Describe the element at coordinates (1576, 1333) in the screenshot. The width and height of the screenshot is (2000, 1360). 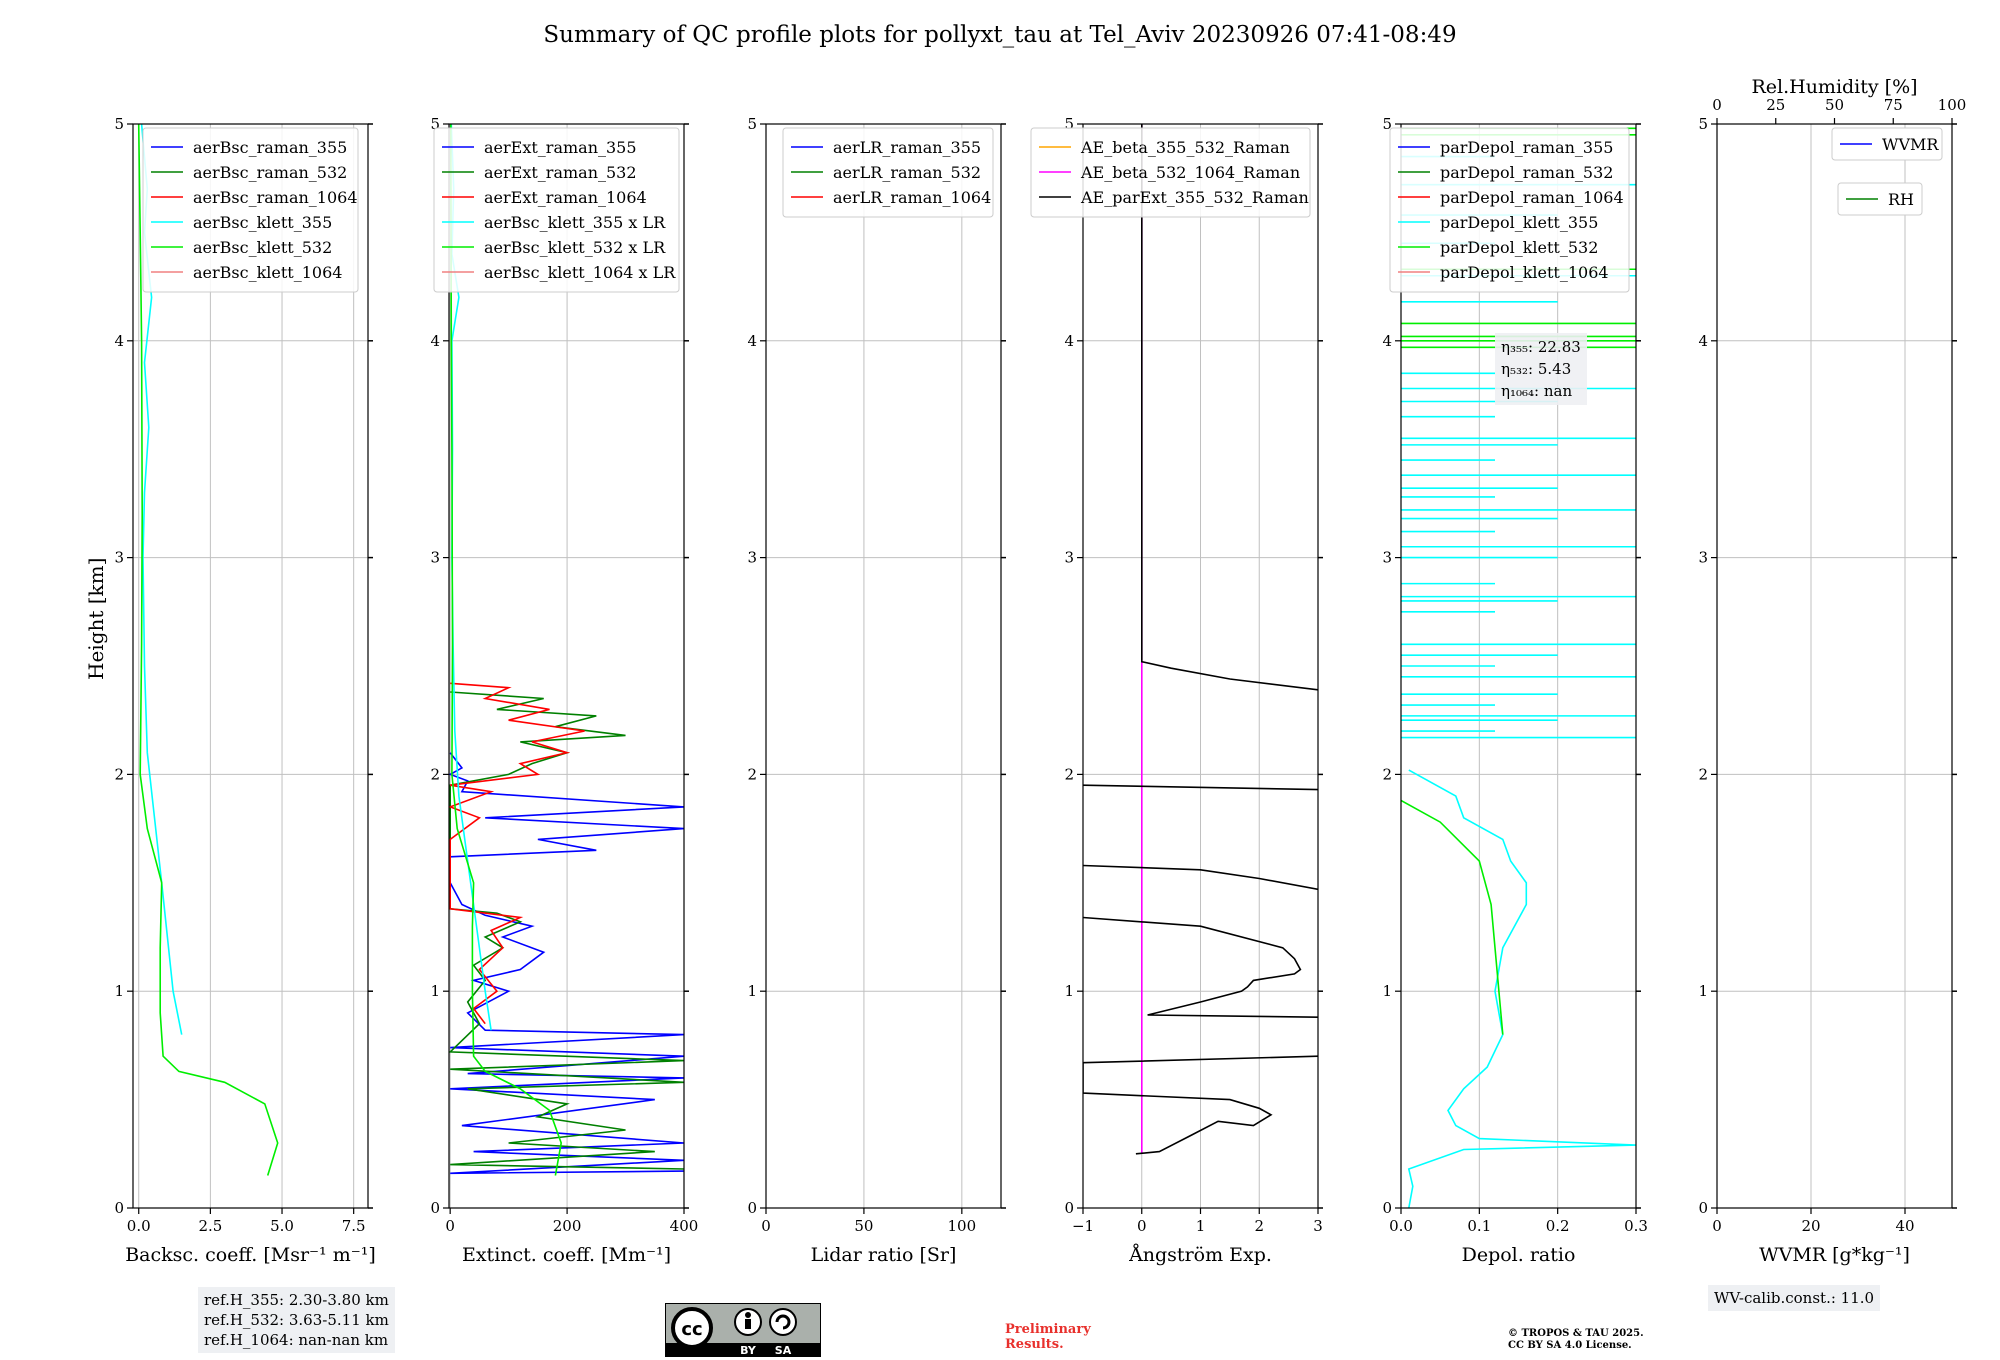
I see `copyright-line-1: © TROPOS & TAU 2025.` at that location.